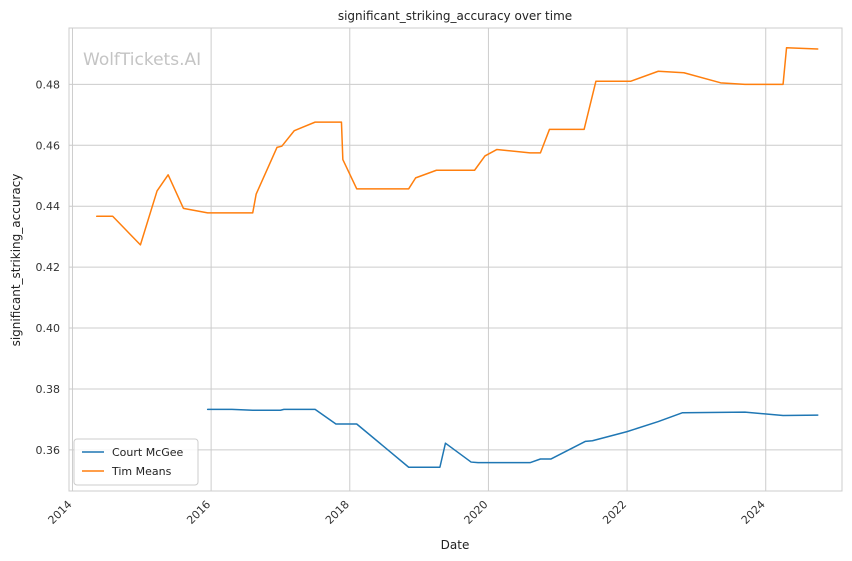  What do you see at coordinates (455, 16) in the screenshot?
I see `chart-title: significant_striking_accuracy over time` at bounding box center [455, 16].